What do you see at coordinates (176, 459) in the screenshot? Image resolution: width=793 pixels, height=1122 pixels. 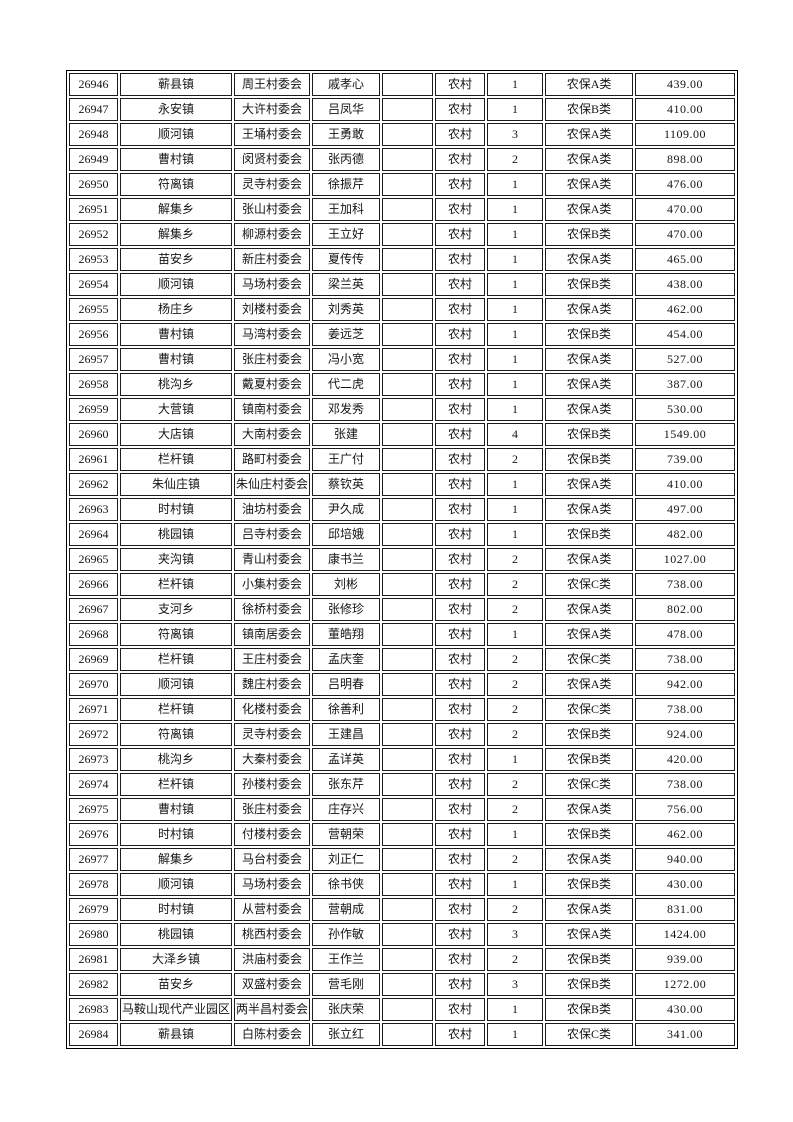 I see `cell-town: 栏杆镇` at bounding box center [176, 459].